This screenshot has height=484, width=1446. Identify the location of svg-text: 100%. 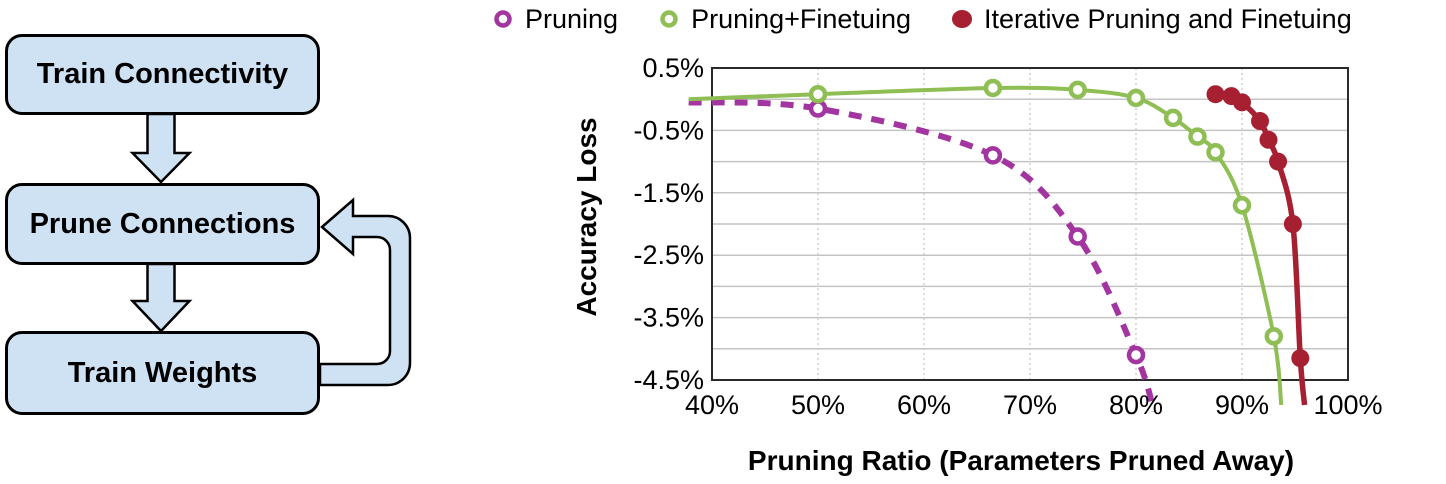
(1347, 405).